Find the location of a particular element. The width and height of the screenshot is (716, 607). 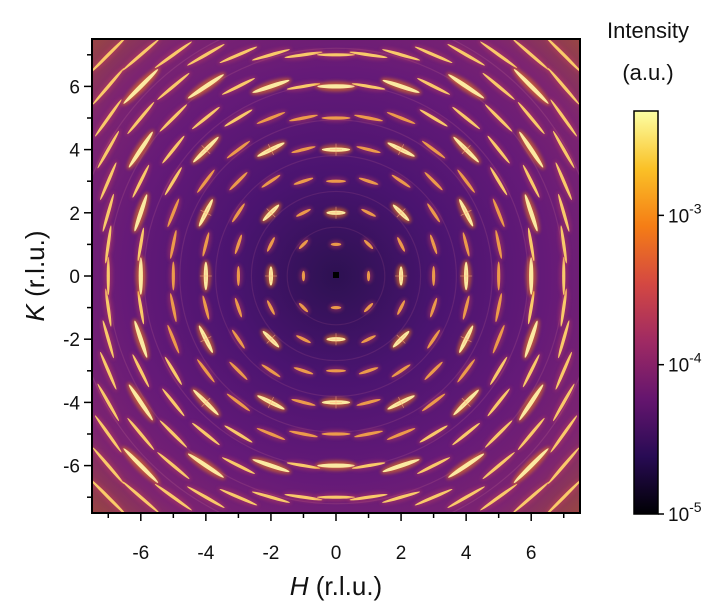

x-tick-label: 6 is located at coordinates (531, 553).